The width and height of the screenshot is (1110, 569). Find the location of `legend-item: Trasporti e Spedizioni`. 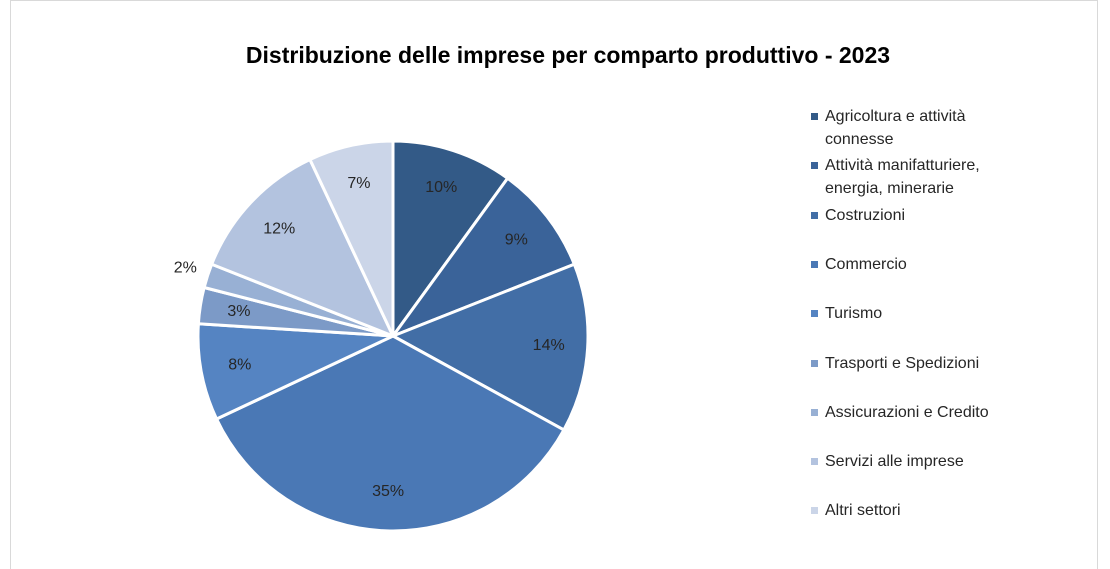

legend-item: Trasporti e Spedizioni is located at coordinates (916, 363).